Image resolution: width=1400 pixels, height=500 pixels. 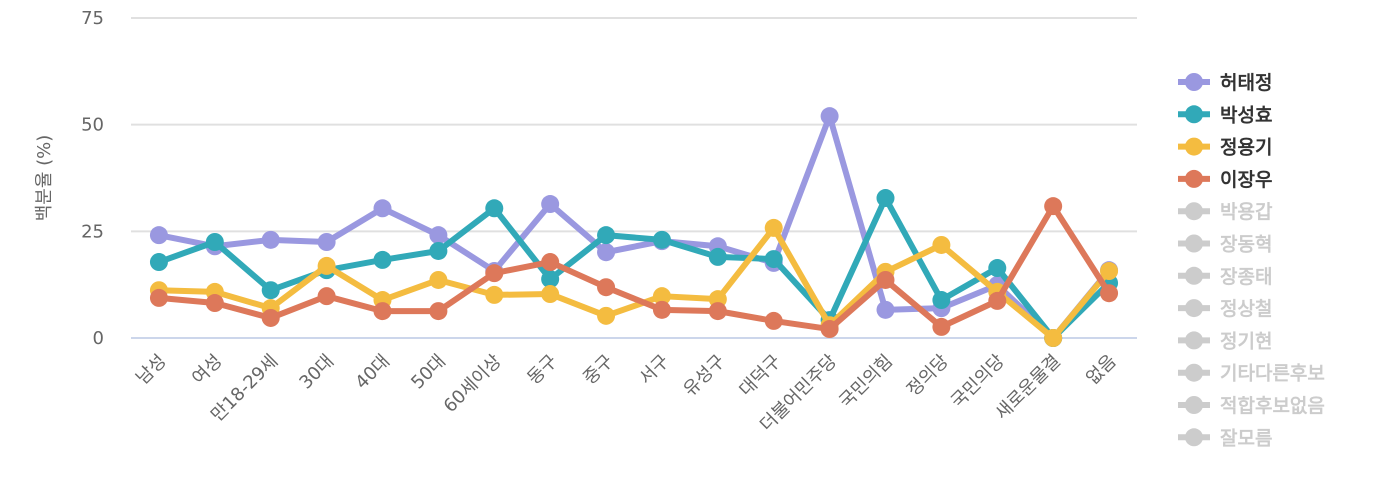 I want to click on legend-item: 이장우, so click(x=1225, y=180).